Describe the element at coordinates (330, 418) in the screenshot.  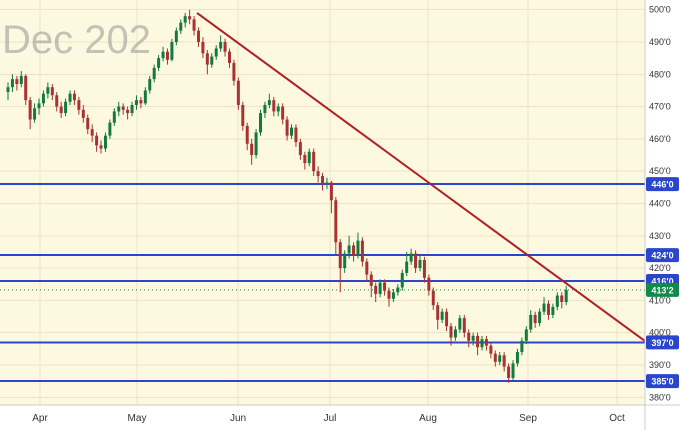
I see `month-label: Jul` at that location.